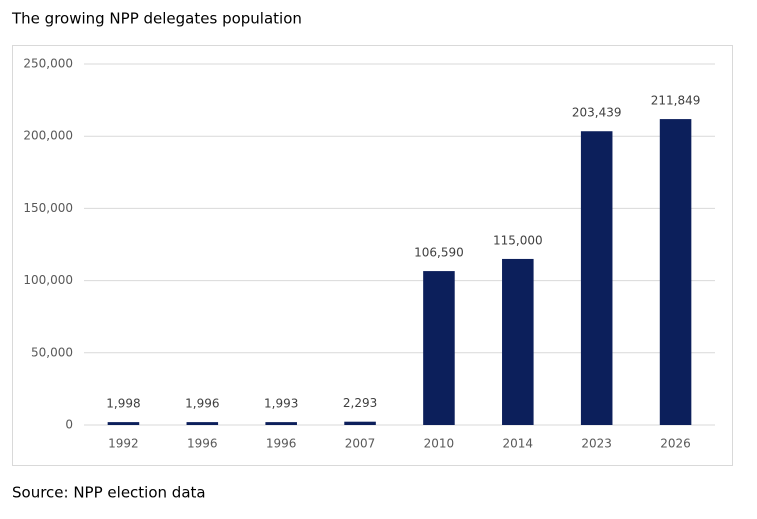  Describe the element at coordinates (360, 403) in the screenshot. I see `value-label: 2,293` at that location.